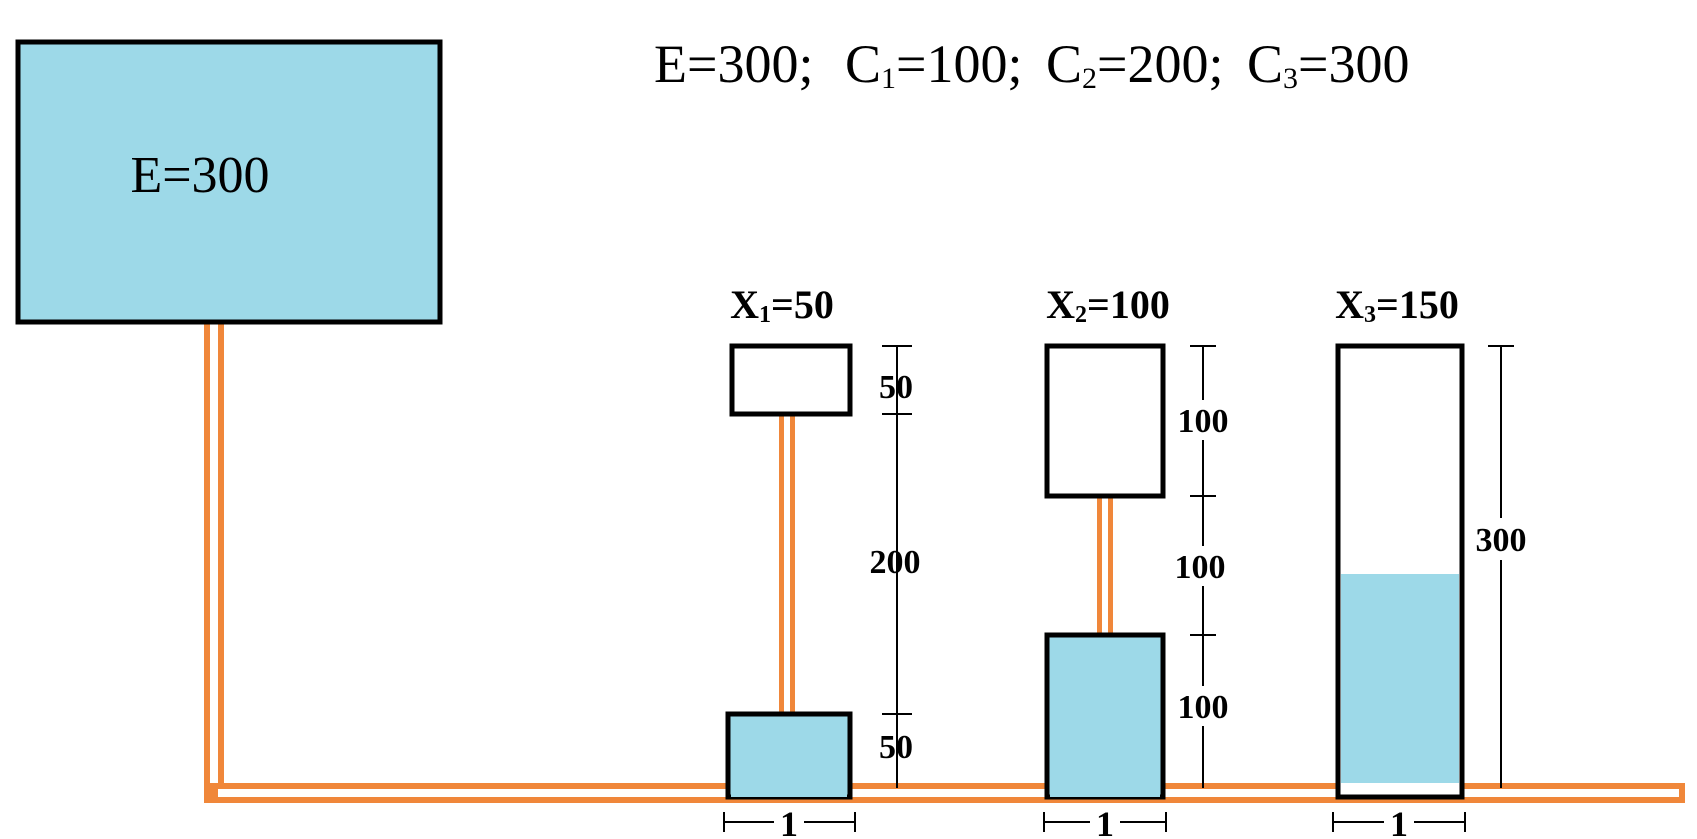 The height and width of the screenshot is (839, 1697). Describe the element at coordinates (1105, 821) in the screenshot. I see `vessel-2-width-label: 1` at that location.